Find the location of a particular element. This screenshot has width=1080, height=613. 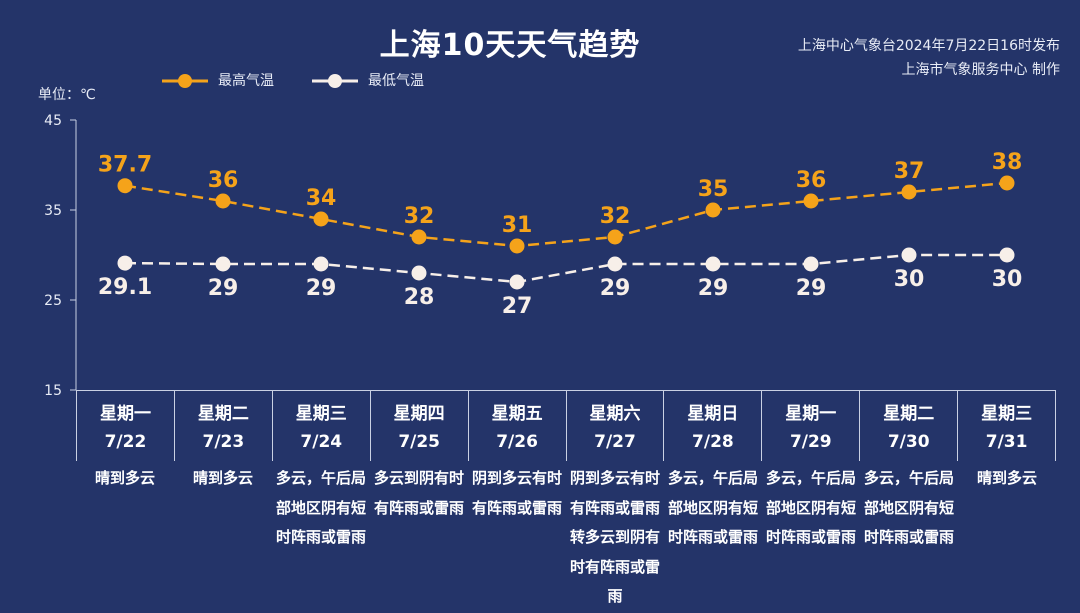

chart-title: 上海10天天气趋势 is located at coordinates (510, 45).